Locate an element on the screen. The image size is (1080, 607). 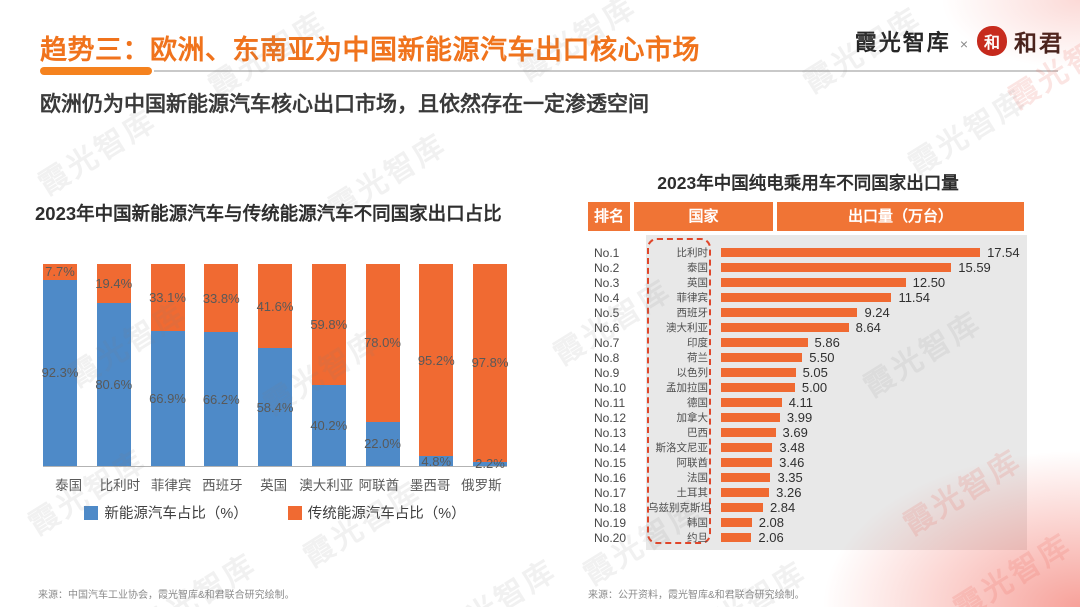
country-label: 乌兹别克斯坦 is located at coordinates (679, 508).